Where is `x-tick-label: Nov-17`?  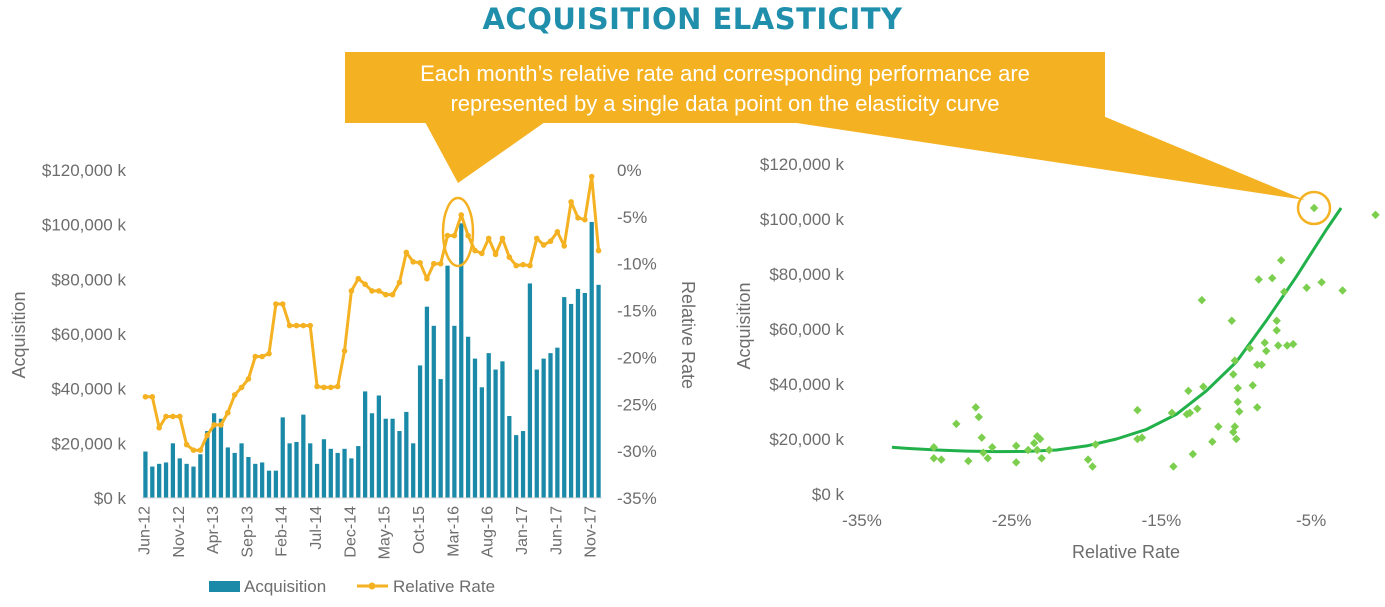 x-tick-label: Nov-17 is located at coordinates (591, 532).